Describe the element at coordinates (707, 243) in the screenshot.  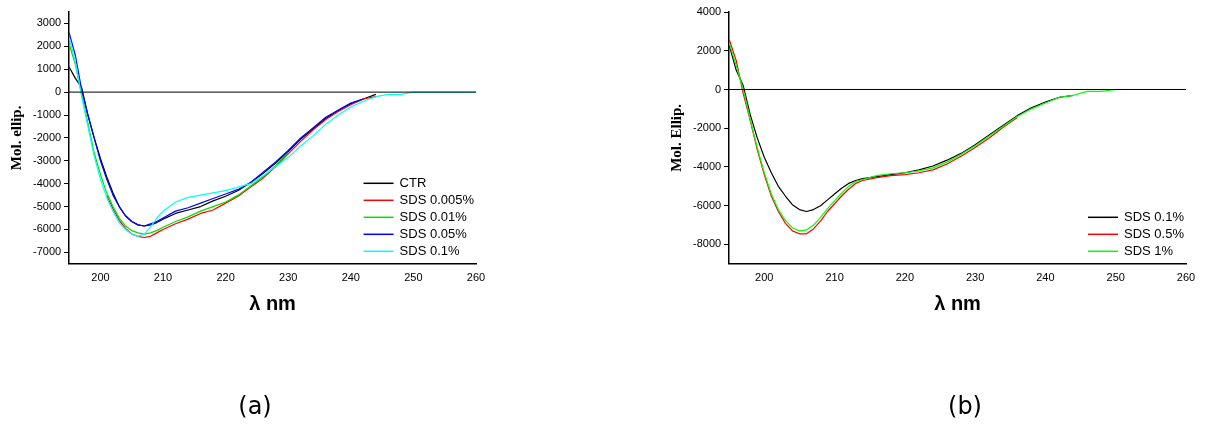
I see `y-tick-label: -8000` at that location.